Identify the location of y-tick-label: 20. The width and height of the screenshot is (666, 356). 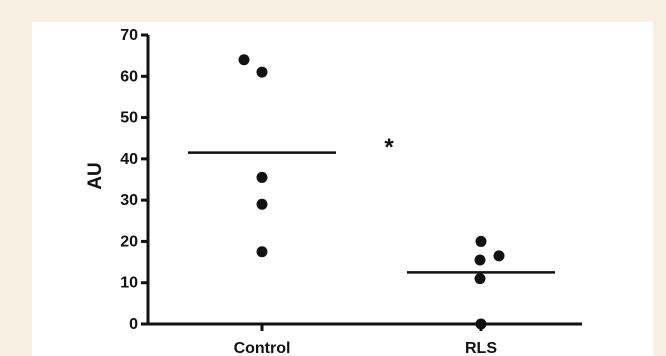
(129, 241).